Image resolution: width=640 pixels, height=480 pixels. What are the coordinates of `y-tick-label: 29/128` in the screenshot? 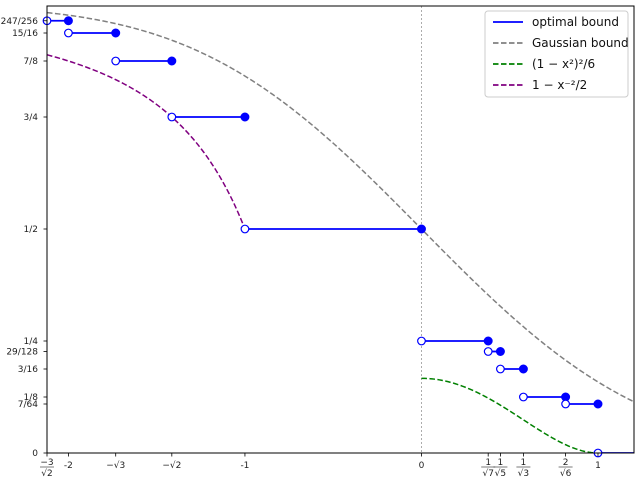 It's located at (22, 353).